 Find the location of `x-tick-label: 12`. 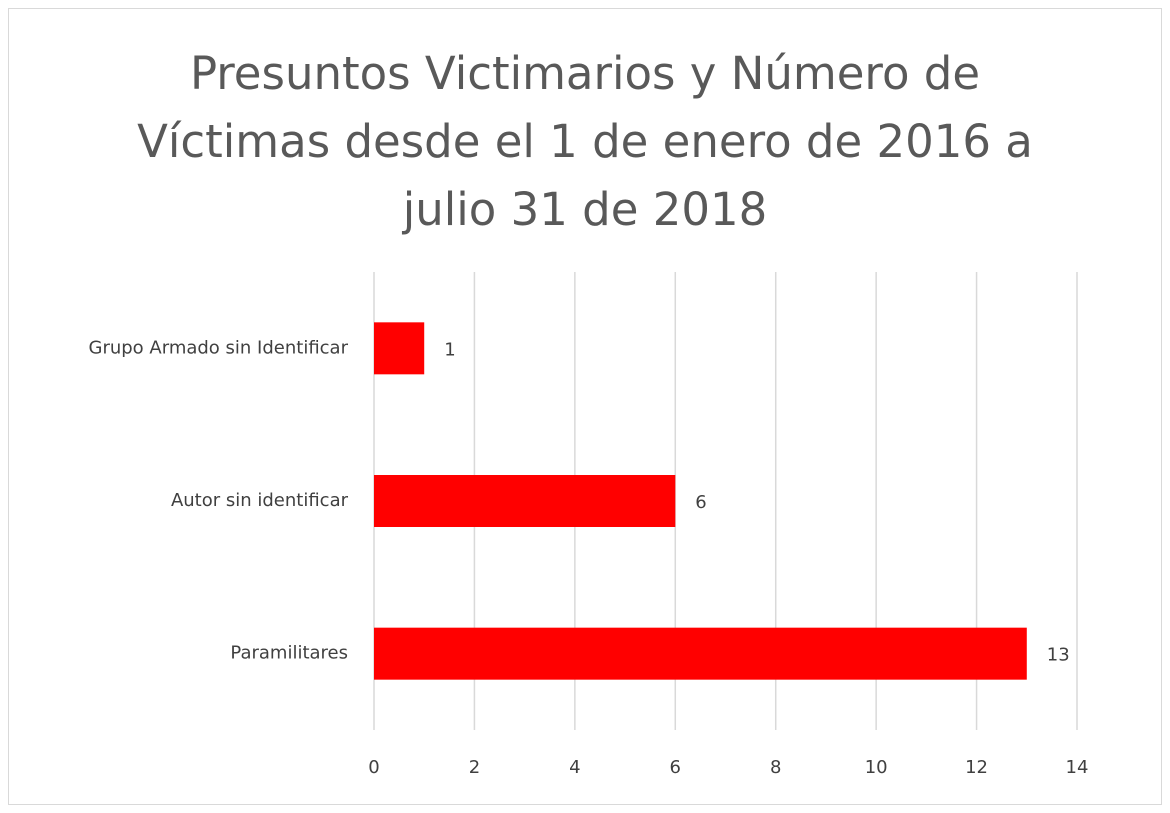

x-tick-label: 12 is located at coordinates (976, 767).